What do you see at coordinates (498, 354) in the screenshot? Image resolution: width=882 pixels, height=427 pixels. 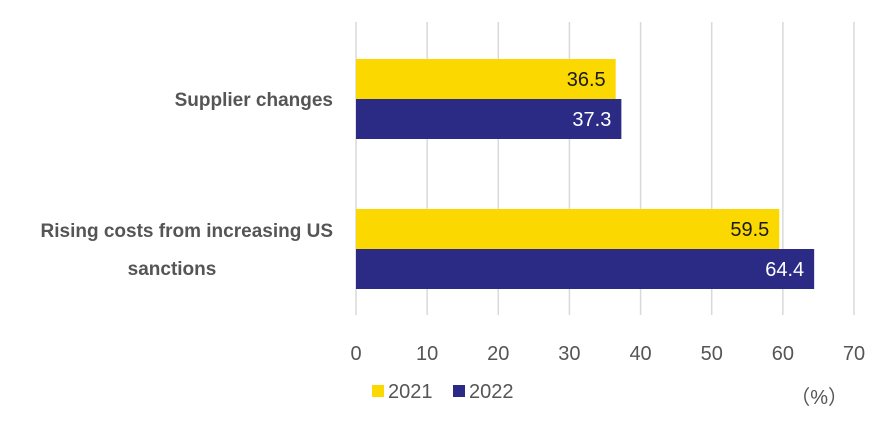 I see `x-tick-label: 20` at bounding box center [498, 354].